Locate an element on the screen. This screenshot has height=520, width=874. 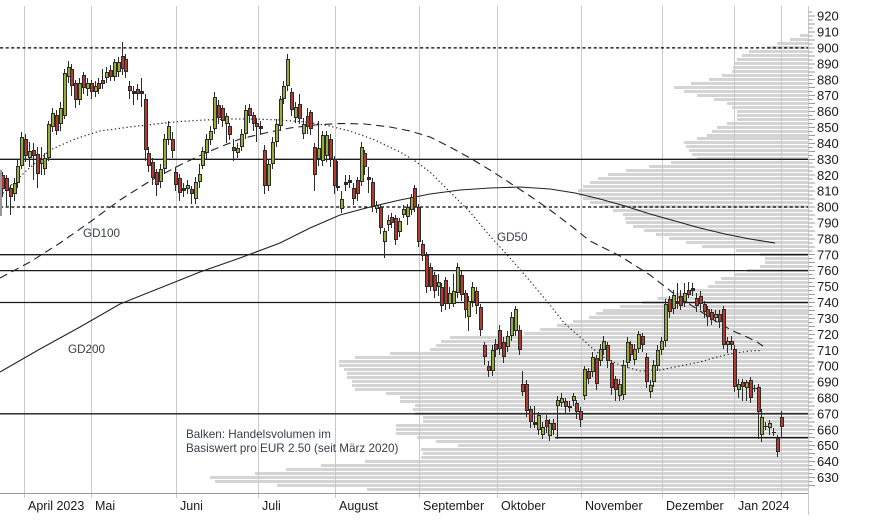
svg-text: 760 is located at coordinates (828, 270).